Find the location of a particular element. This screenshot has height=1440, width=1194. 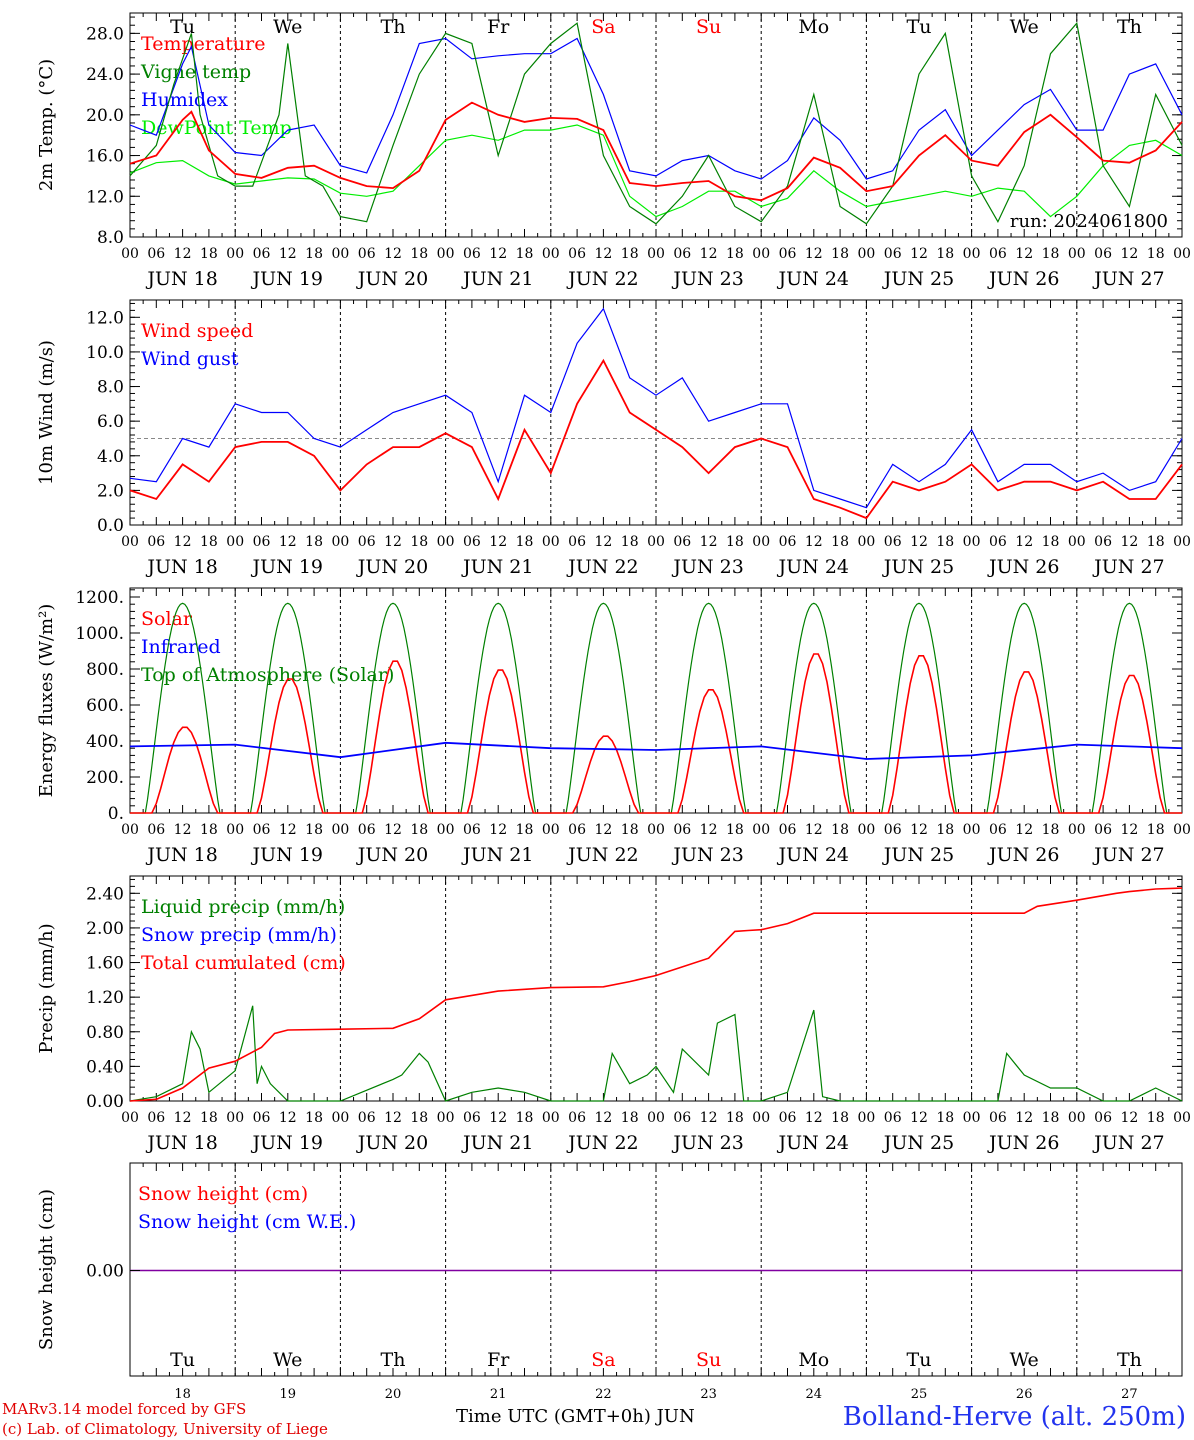

day-name-bottom: We is located at coordinates (287, 1360).